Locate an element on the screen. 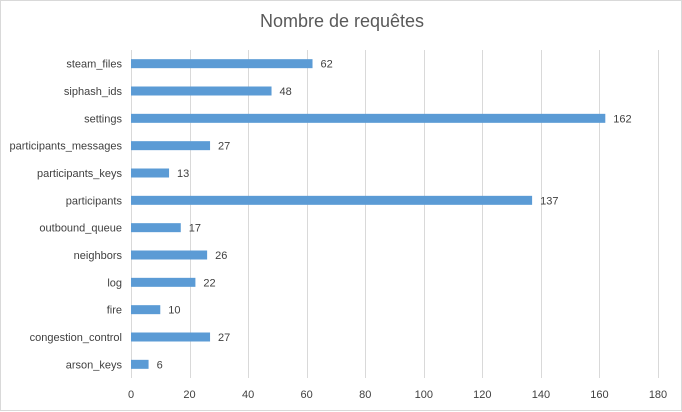 The width and height of the screenshot is (682, 412). category-label: log is located at coordinates (114, 283).